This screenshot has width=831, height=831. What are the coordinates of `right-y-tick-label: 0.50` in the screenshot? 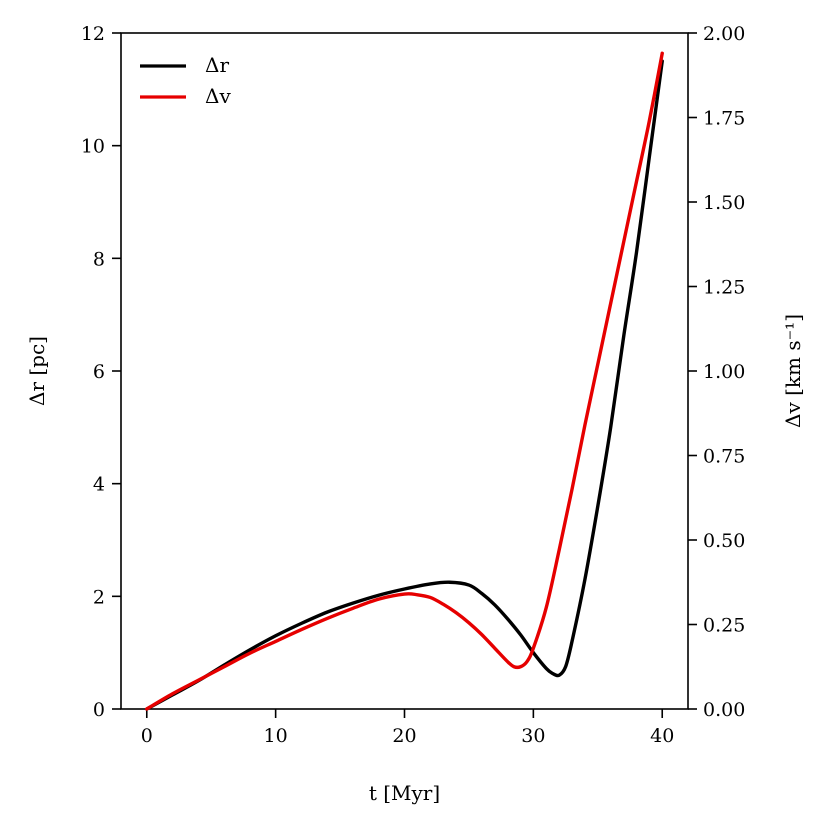 It's located at (724, 541).